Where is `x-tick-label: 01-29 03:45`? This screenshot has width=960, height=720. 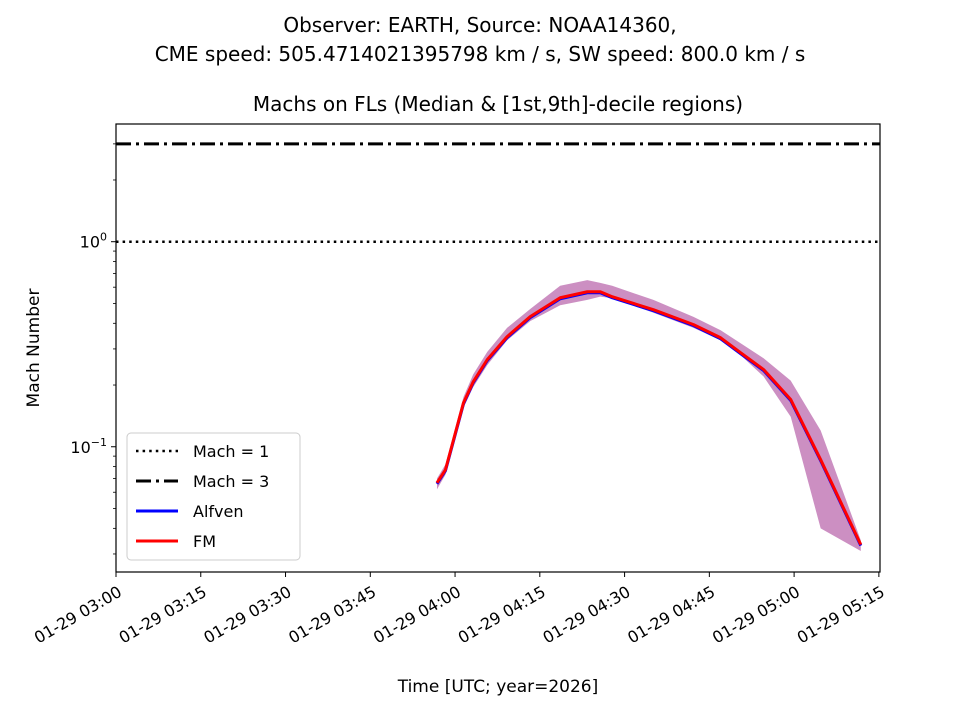
x-tick-label: 01-29 03:45 is located at coordinates (332, 614).